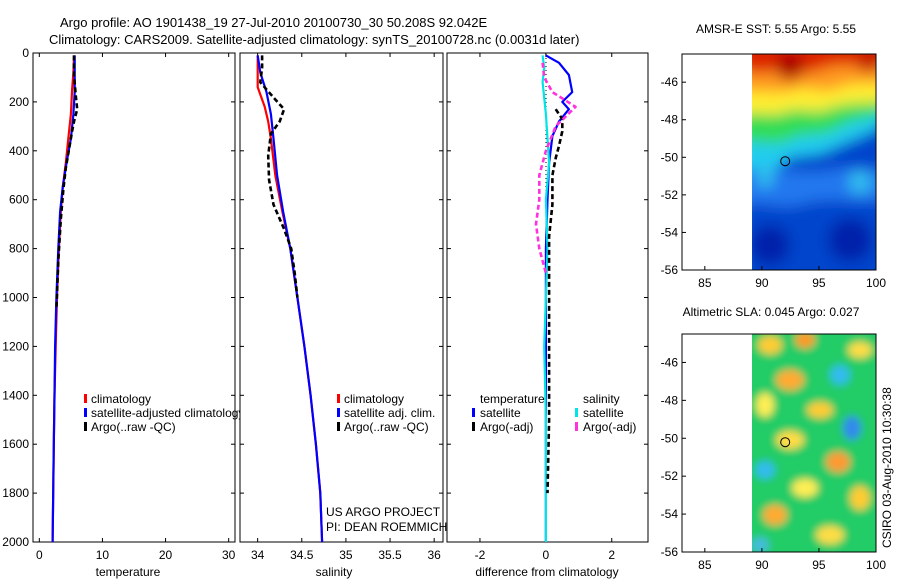 The height and width of the screenshot is (580, 900). What do you see at coordinates (473, 412) in the screenshot?
I see `legend-swatch-temp-satellite` at bounding box center [473, 412].